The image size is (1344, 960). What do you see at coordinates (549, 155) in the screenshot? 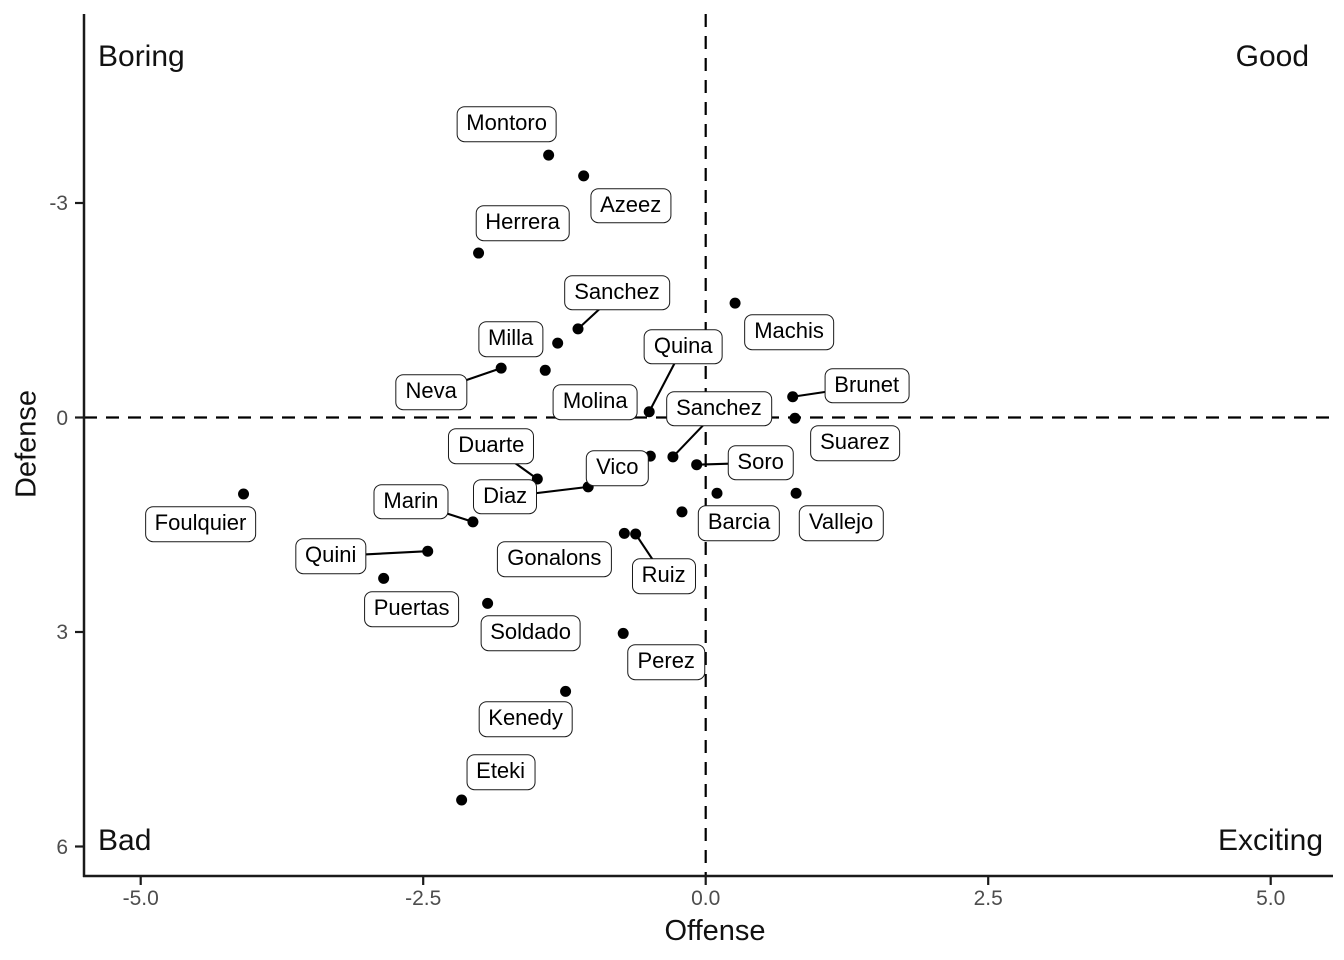
I see `data-point-montoro` at bounding box center [549, 155].